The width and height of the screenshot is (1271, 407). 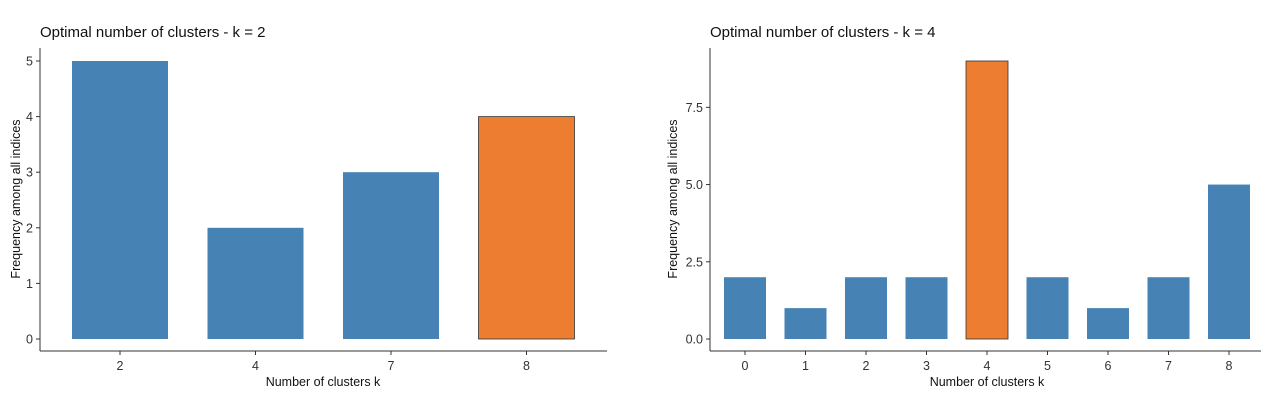 I want to click on x-tick-label: 3, so click(x=926, y=366).